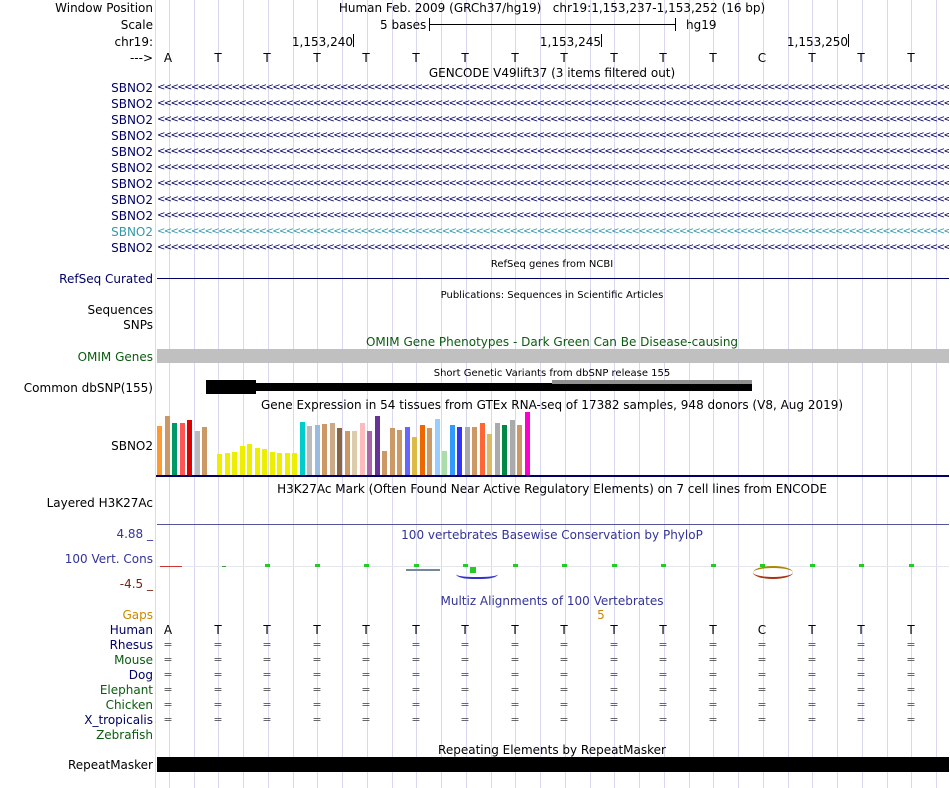 The width and height of the screenshot is (950, 788). Describe the element at coordinates (110, 765) in the screenshot. I see `rmsk-label: RepeatMasker` at that location.